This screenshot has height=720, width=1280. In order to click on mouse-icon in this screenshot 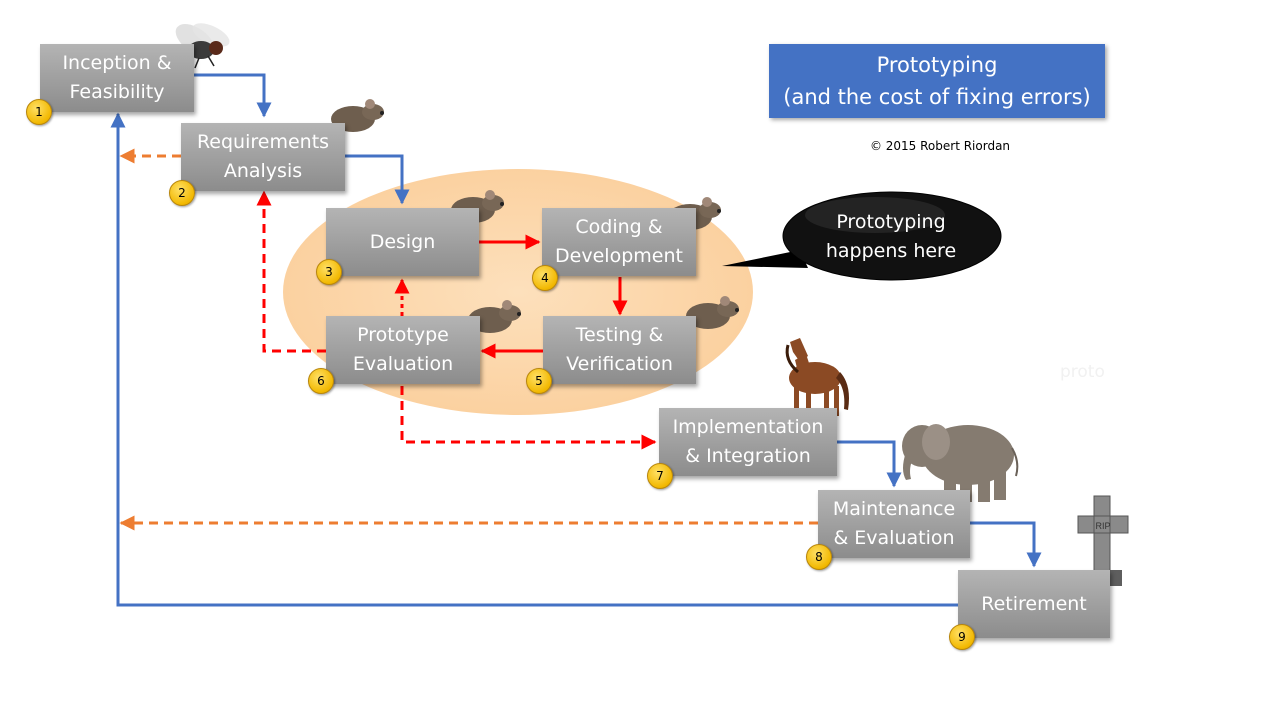, I will do `click(705, 317)`.